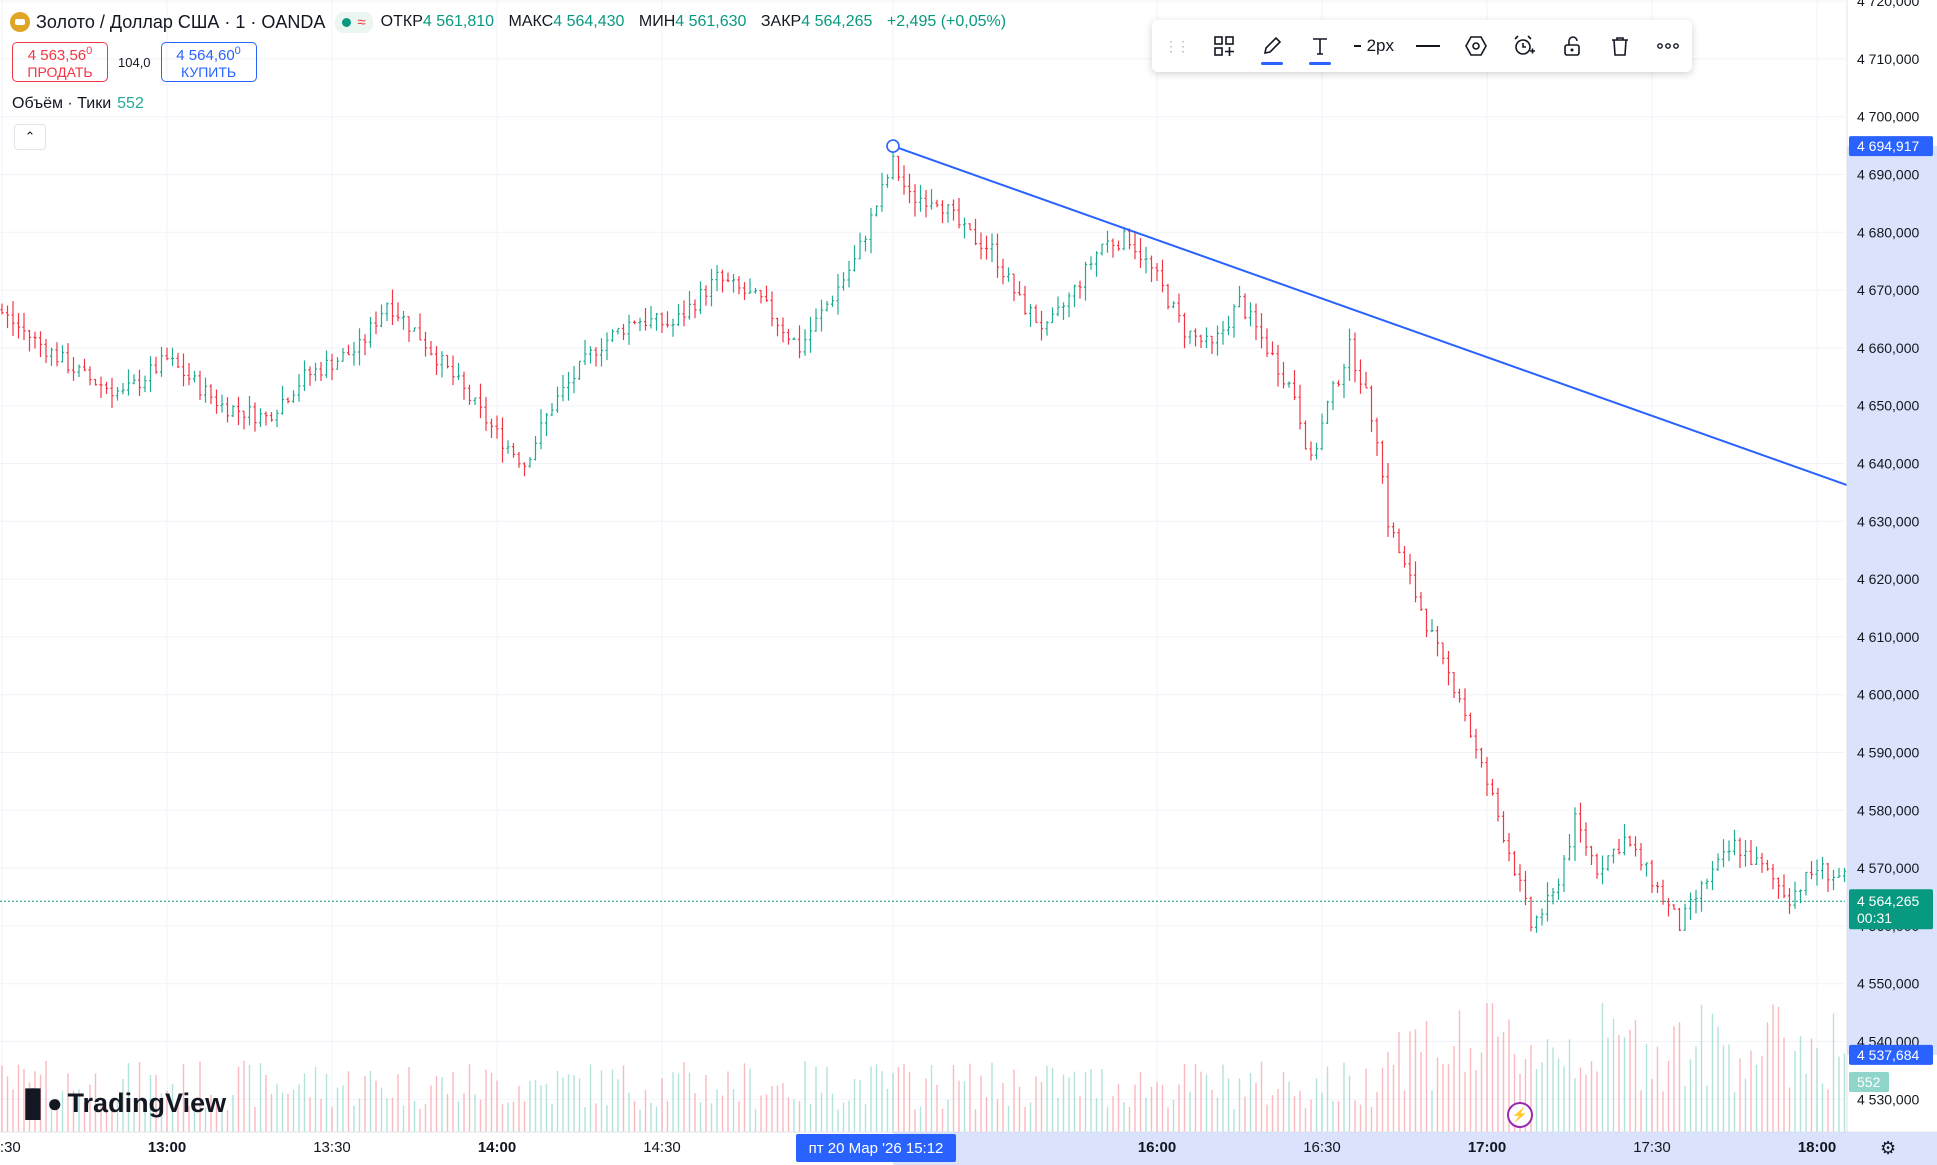 The image size is (1937, 1165). I want to click on price-tick-label: 4 670,000, so click(1888, 290).